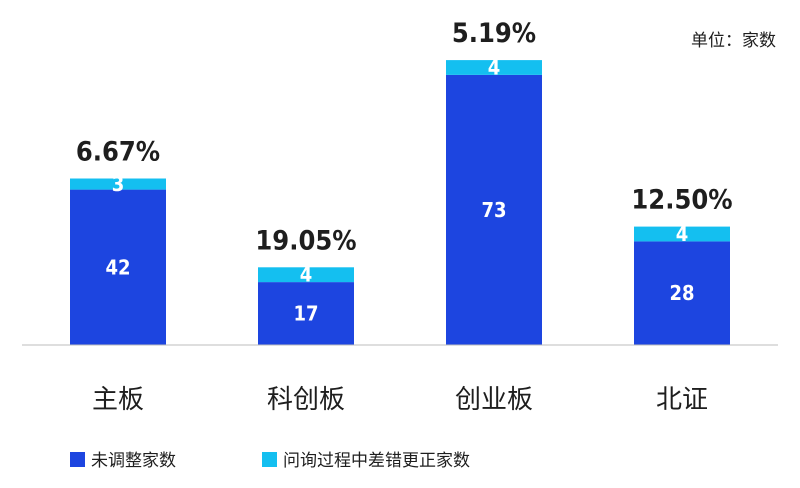 The width and height of the screenshot is (800, 488). What do you see at coordinates (133, 461) in the screenshot?
I see `legend-label-1: 未调整家数` at bounding box center [133, 461].